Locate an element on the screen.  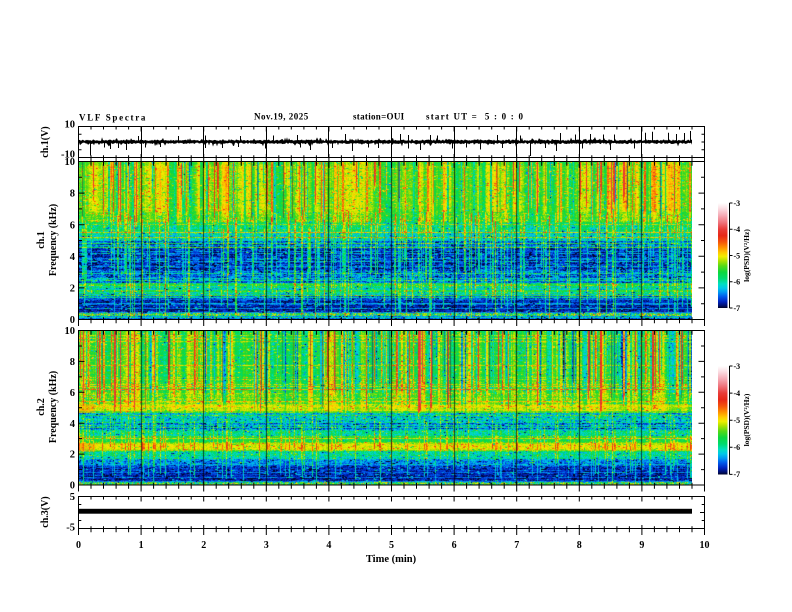
svg-text: Time (min) is located at coordinates (391, 559).